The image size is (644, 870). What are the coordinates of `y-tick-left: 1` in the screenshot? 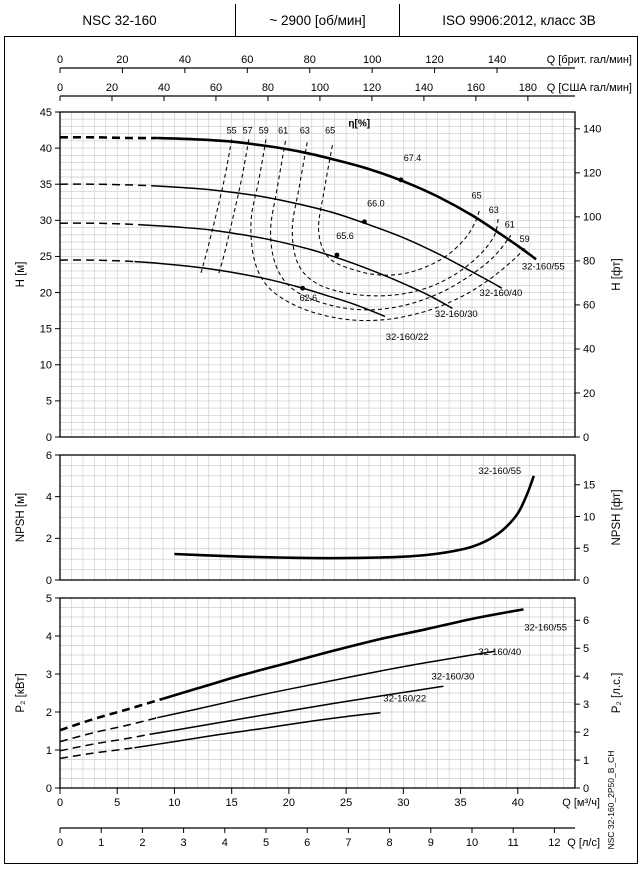 It's located at (49, 751).